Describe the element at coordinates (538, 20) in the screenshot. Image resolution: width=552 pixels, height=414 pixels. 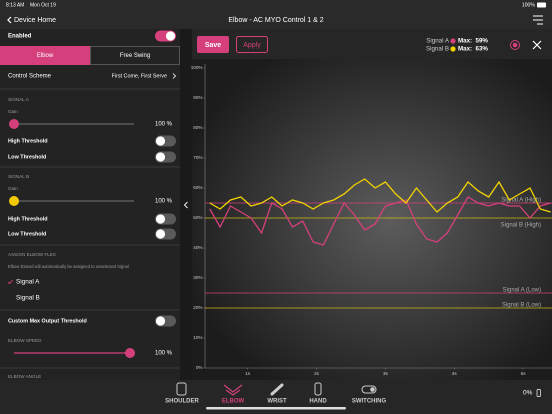
I see `menu-icon` at that location.